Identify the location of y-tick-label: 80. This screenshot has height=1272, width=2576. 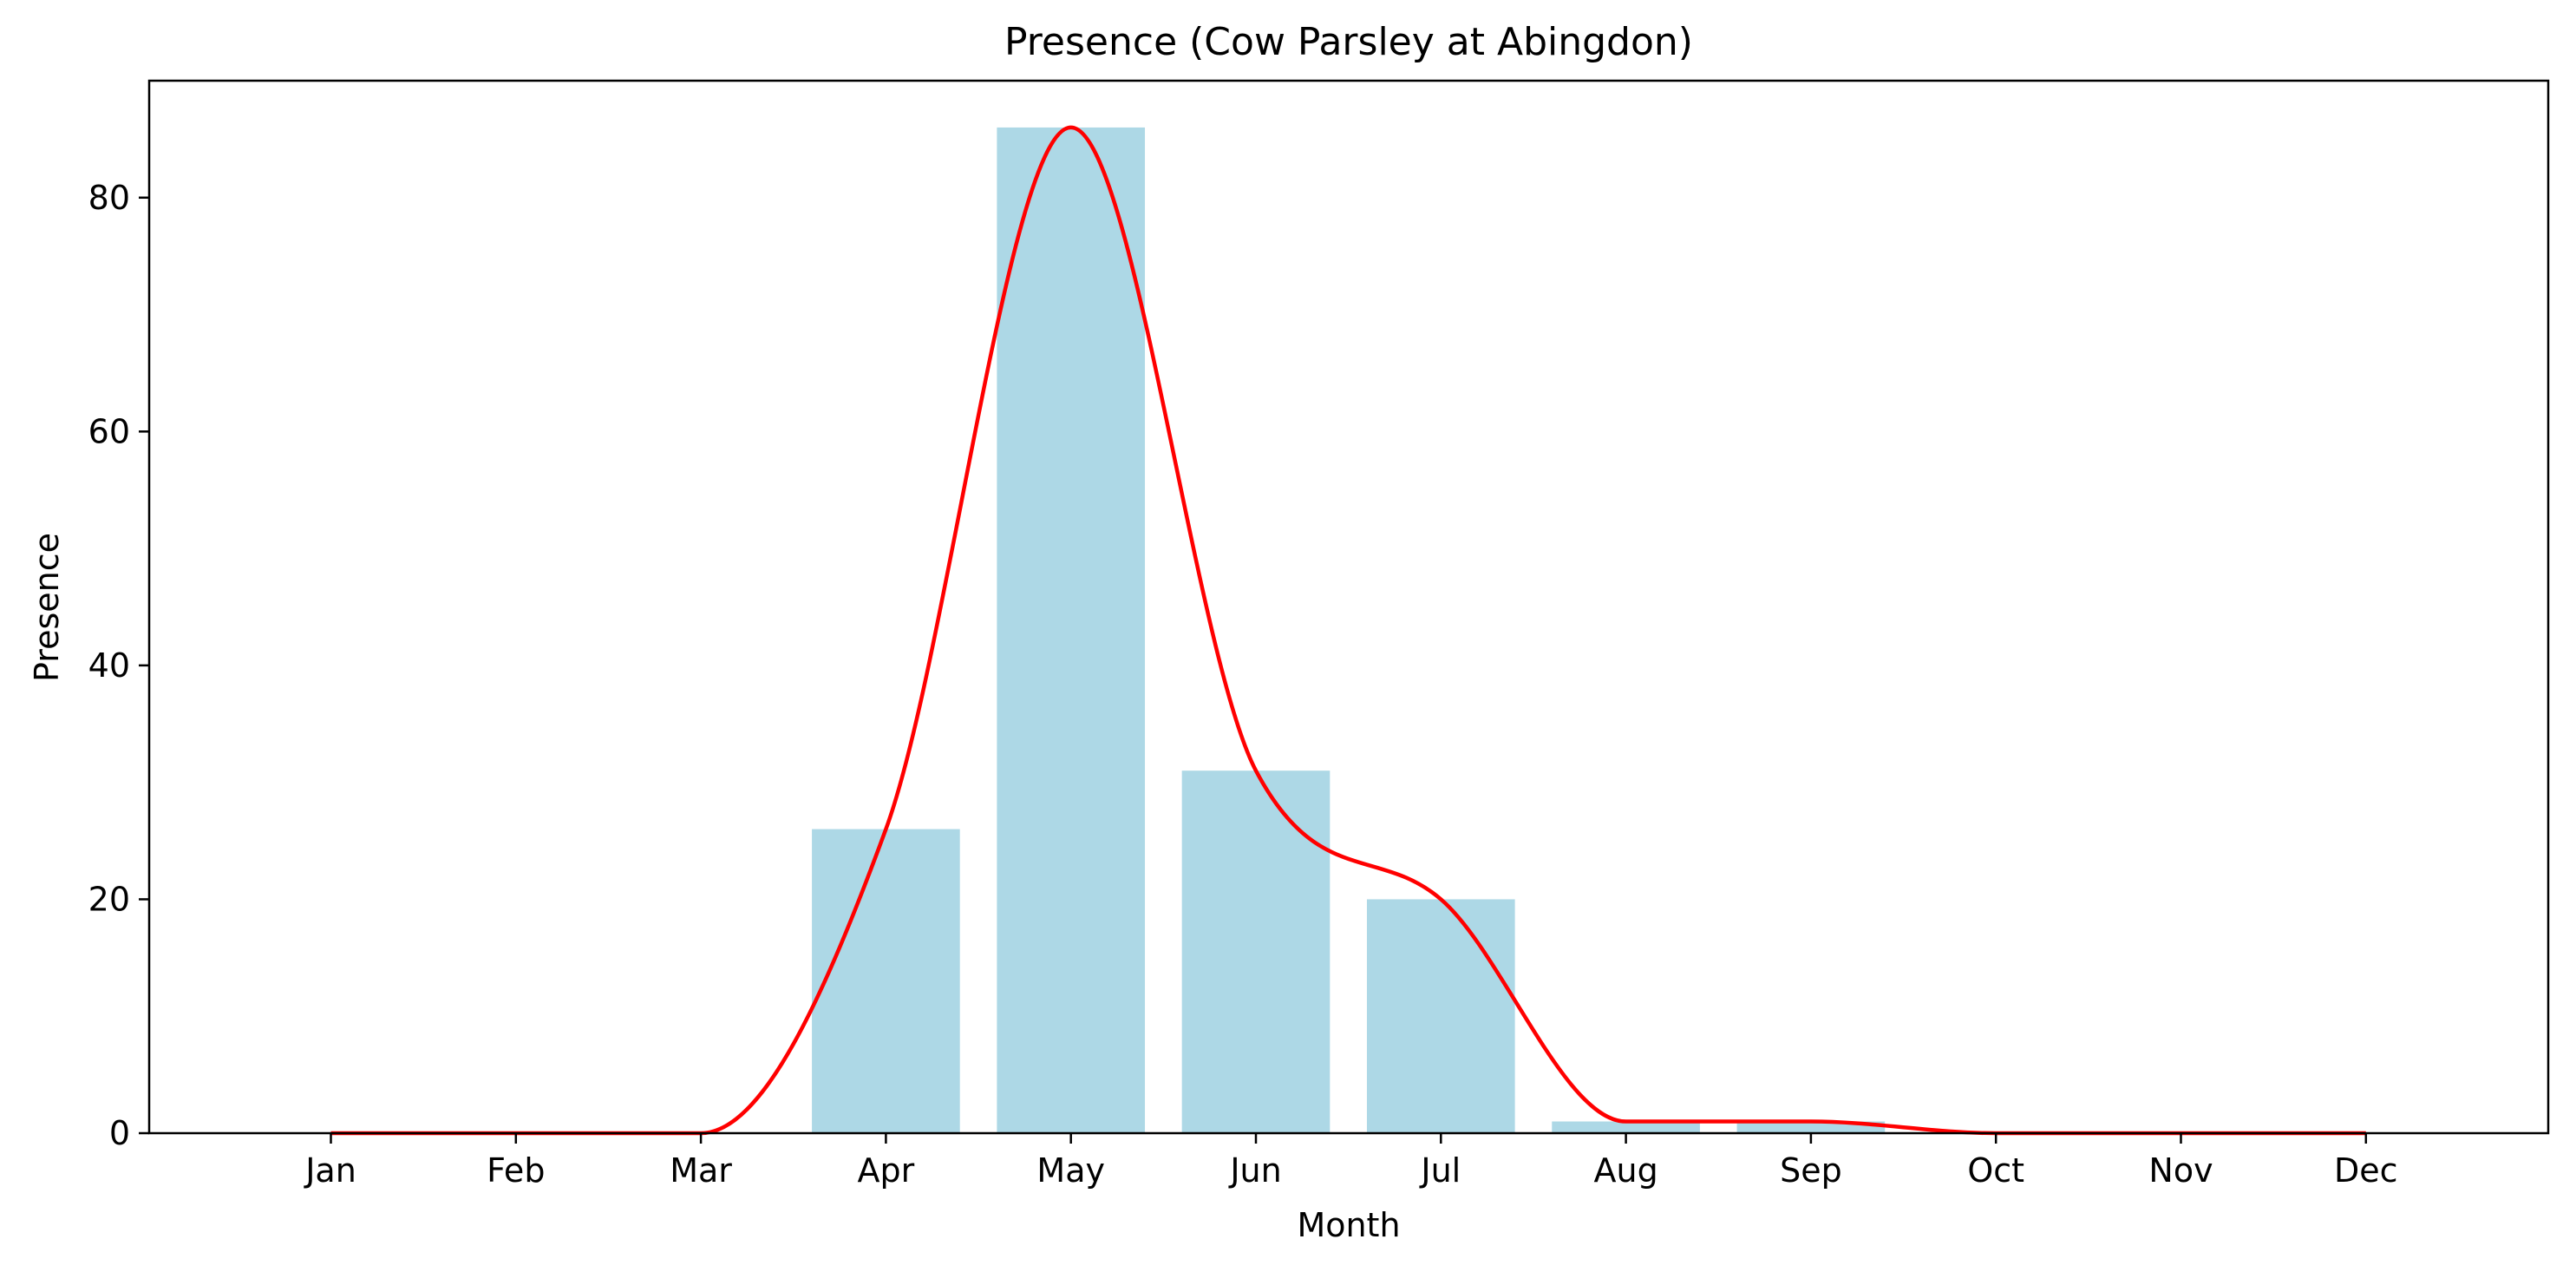
(109, 198).